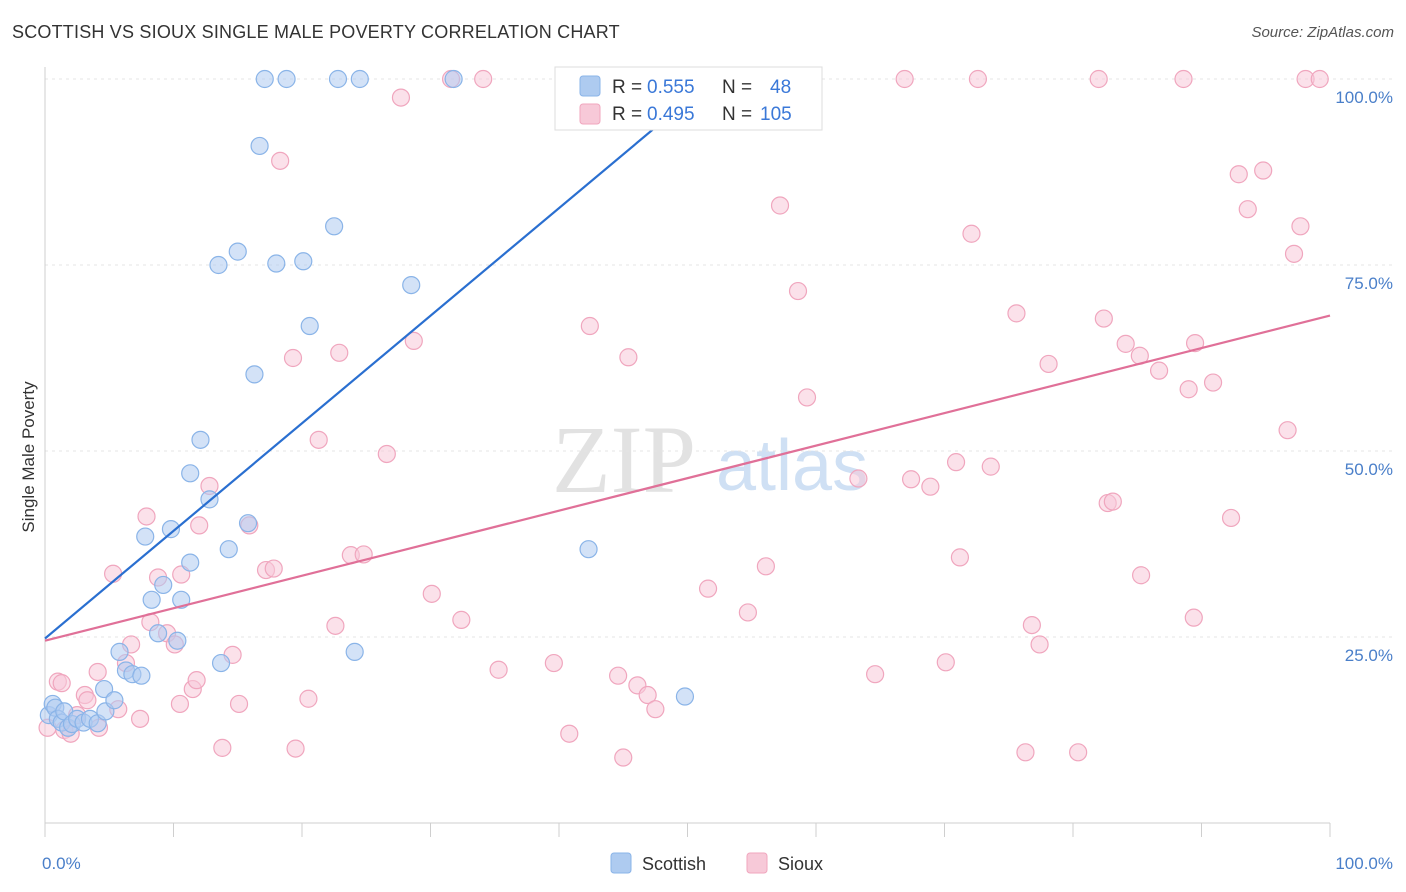 This screenshot has height=892, width=1406. Describe the element at coordinates (776, 114) in the screenshot. I see `legend-sioux-n-value: 105` at that location.